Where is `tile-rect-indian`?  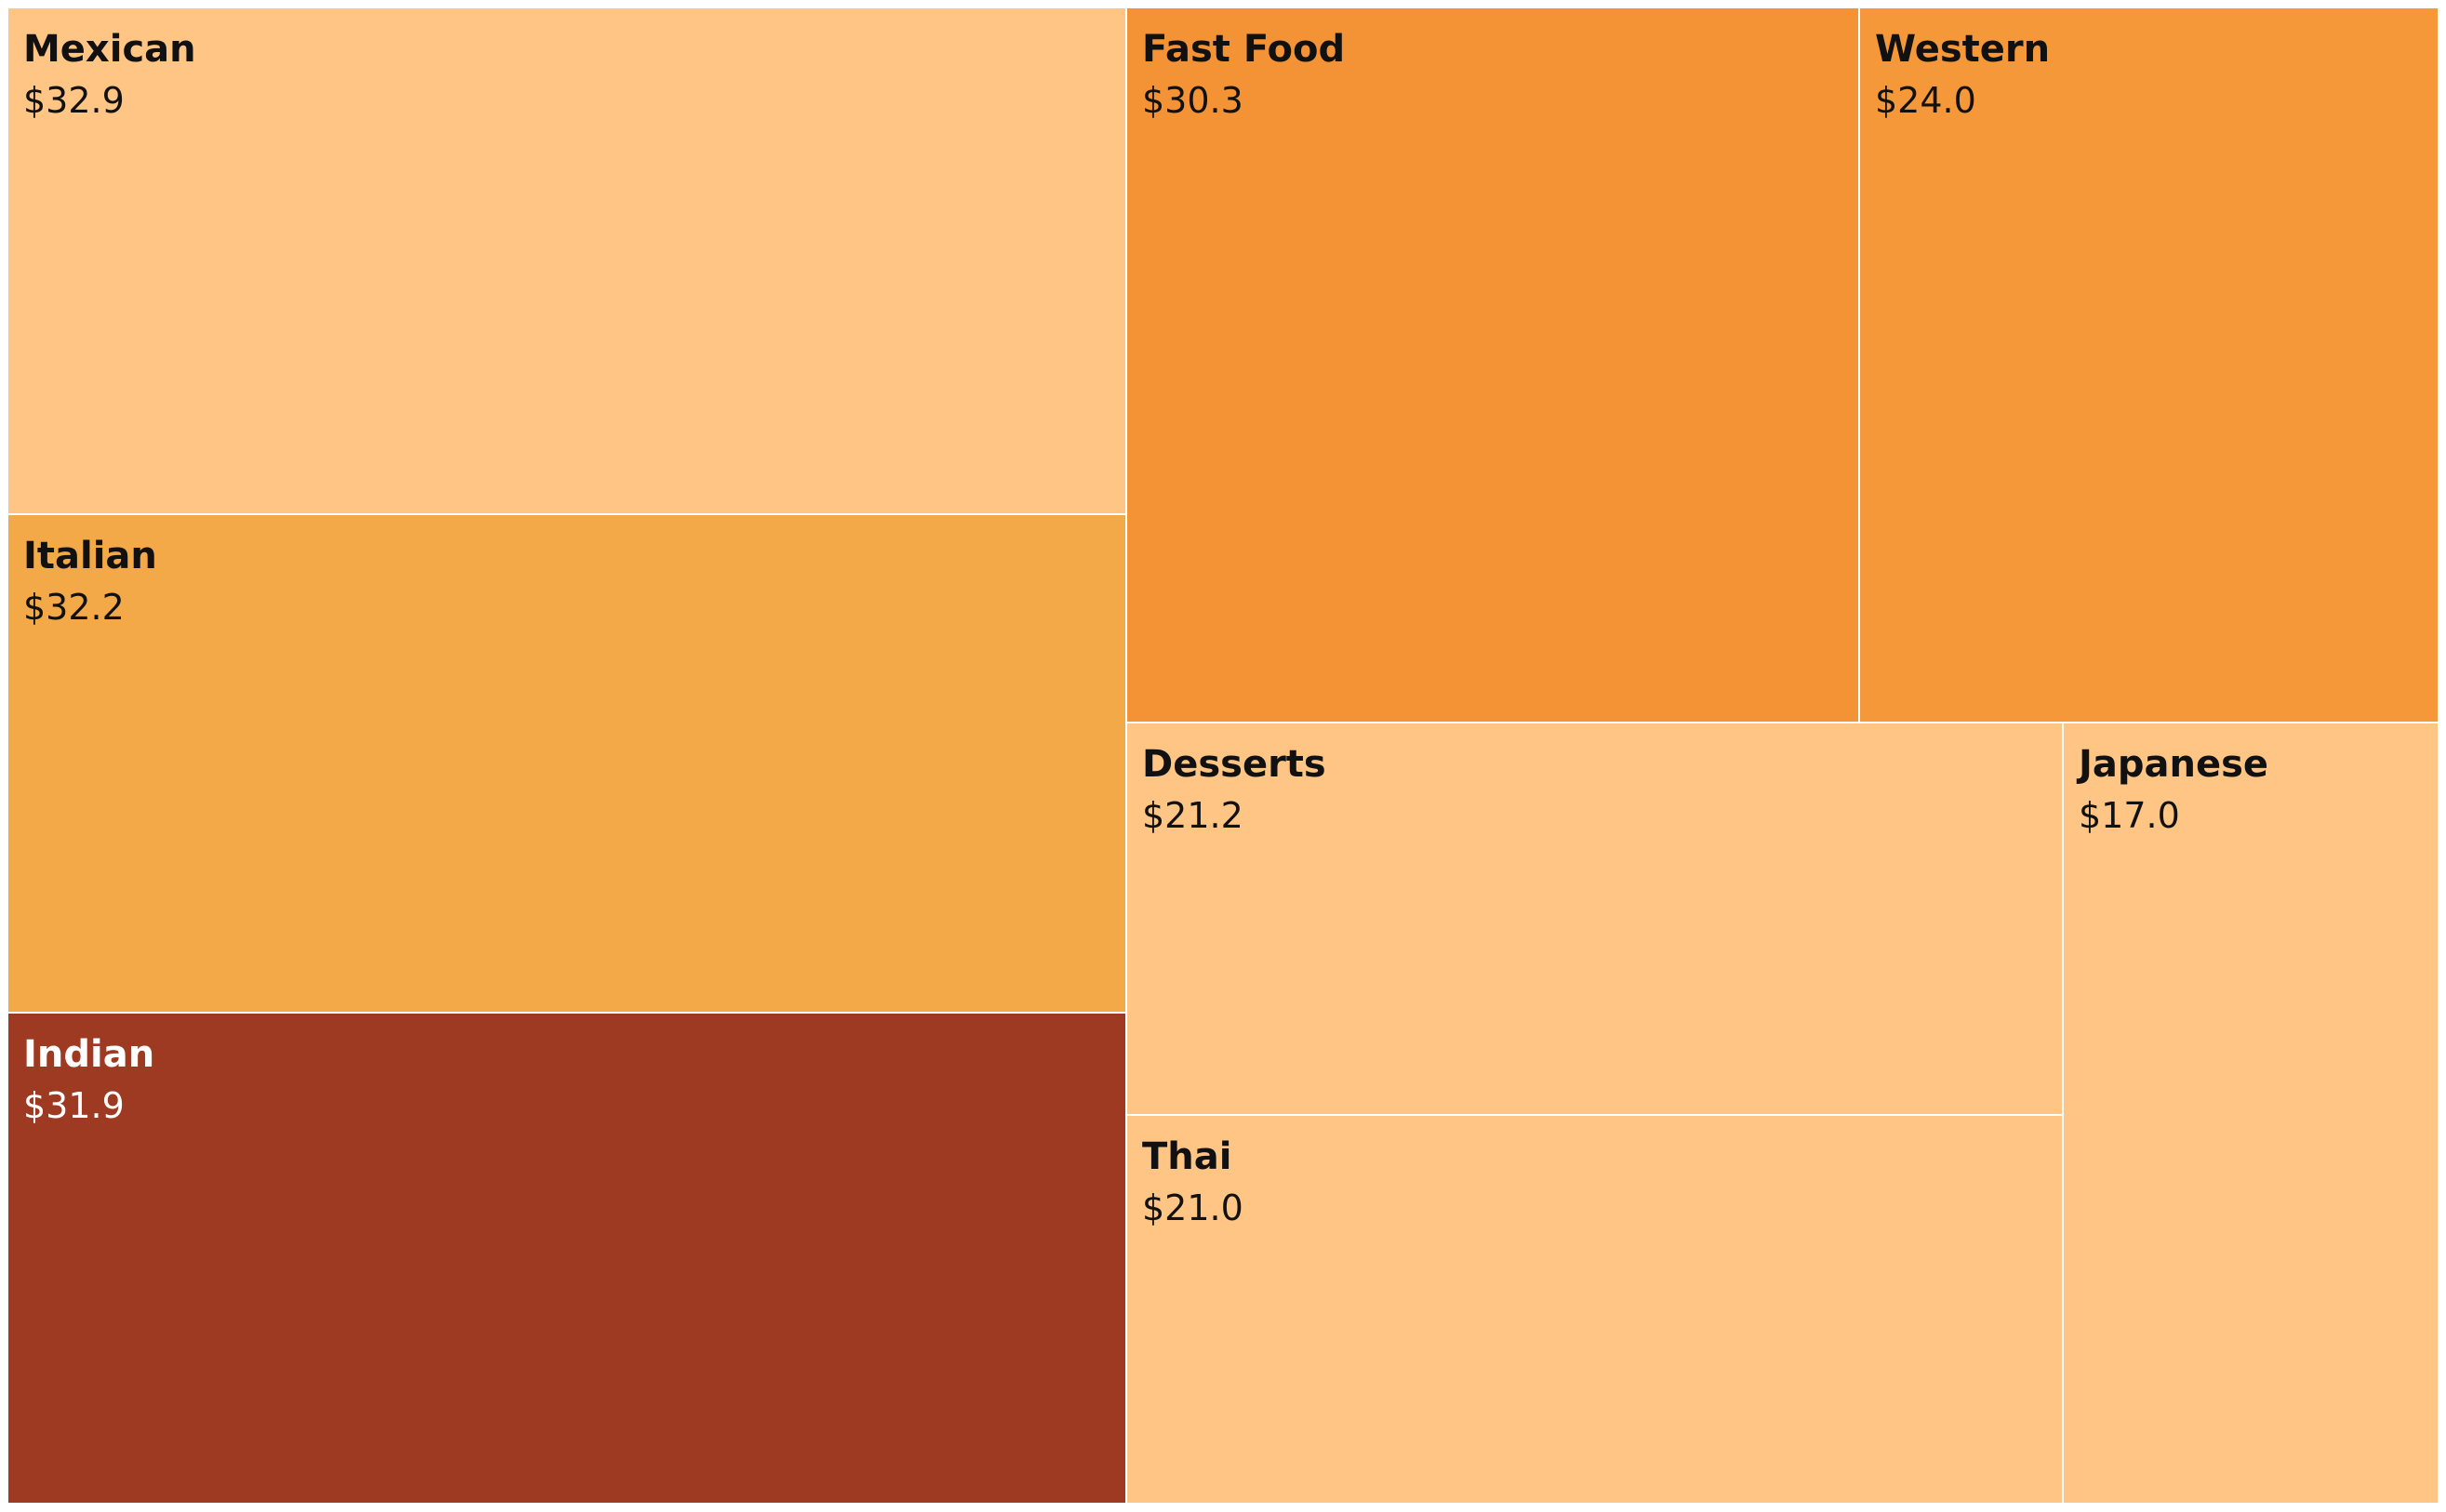
tile-rect-indian is located at coordinates (567, 1258).